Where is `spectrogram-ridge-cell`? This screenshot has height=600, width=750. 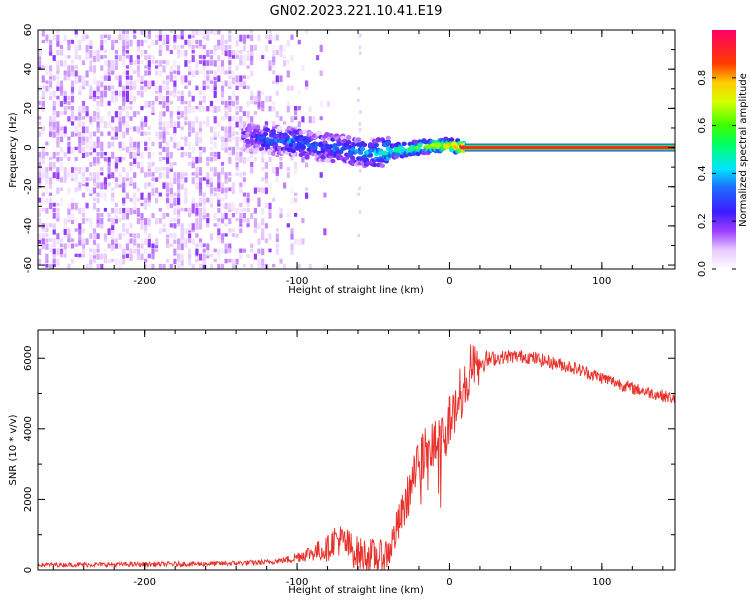 spectrogram-ridge-cell is located at coordinates (333, 161).